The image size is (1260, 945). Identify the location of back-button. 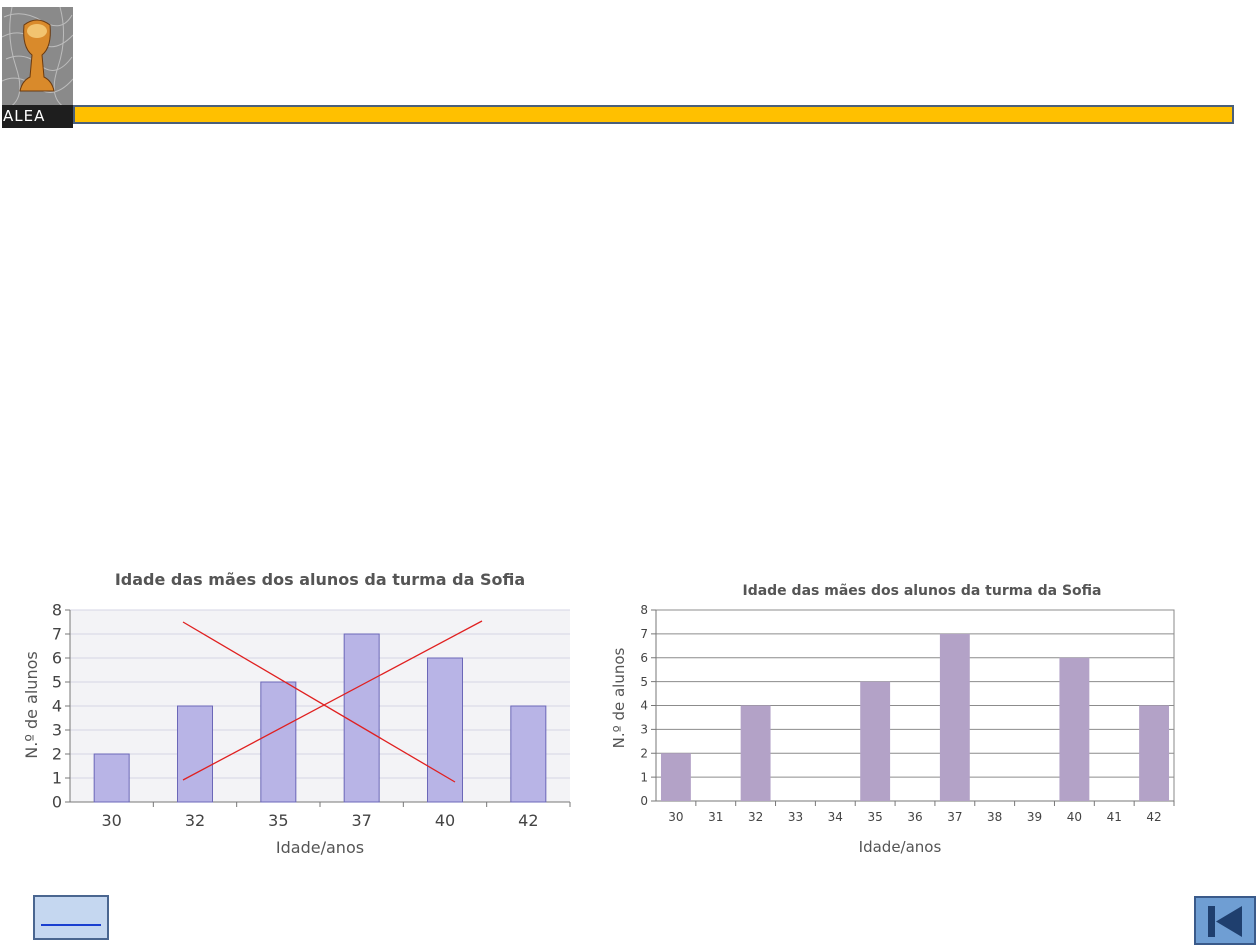
(1225, 920).